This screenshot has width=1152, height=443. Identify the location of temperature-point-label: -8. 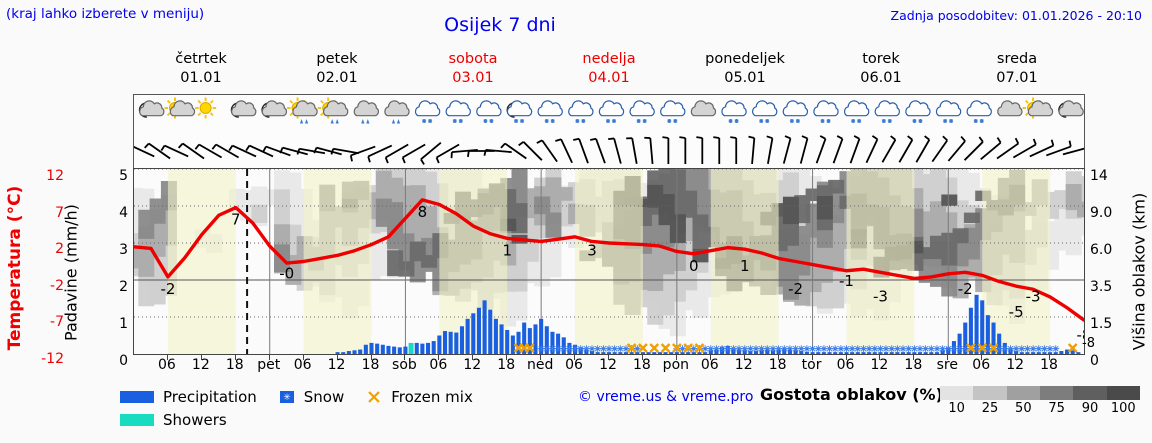
(1080, 335).